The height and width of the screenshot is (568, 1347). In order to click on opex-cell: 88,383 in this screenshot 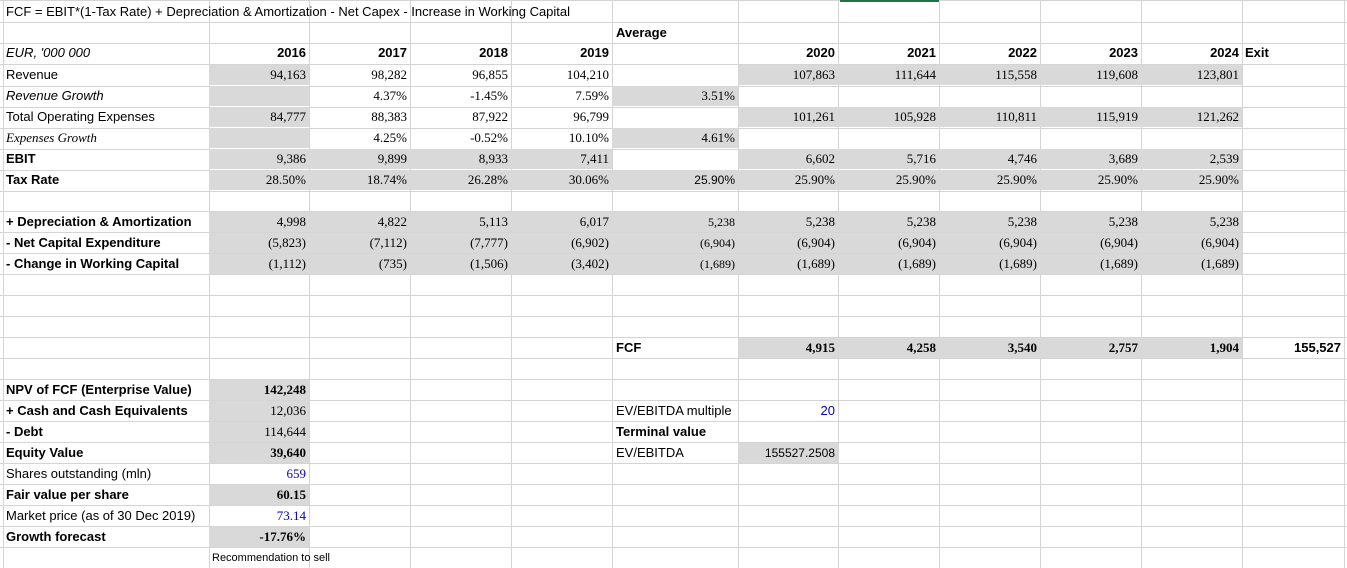, I will do `click(389, 116)`.